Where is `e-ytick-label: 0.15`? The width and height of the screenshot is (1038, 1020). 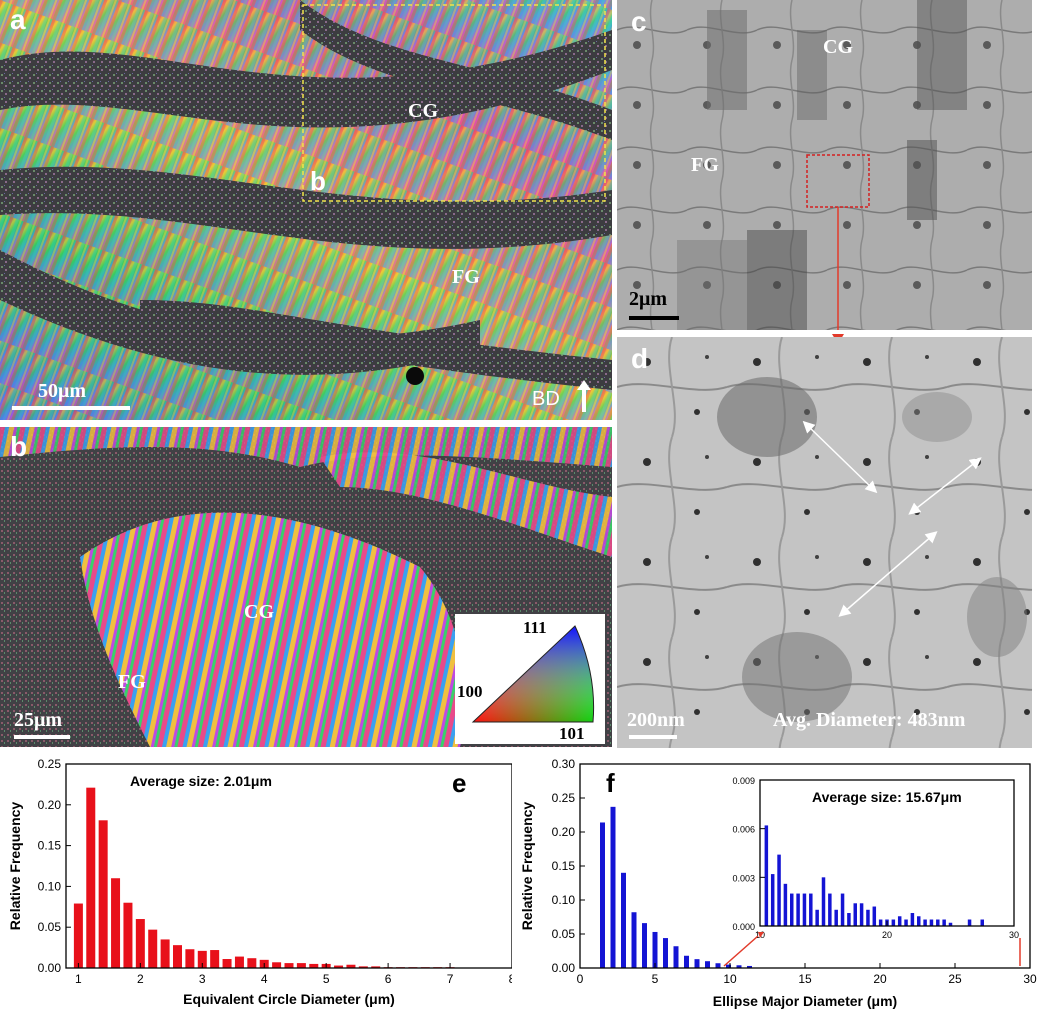 e-ytick-label: 0.15 is located at coordinates (50, 846).